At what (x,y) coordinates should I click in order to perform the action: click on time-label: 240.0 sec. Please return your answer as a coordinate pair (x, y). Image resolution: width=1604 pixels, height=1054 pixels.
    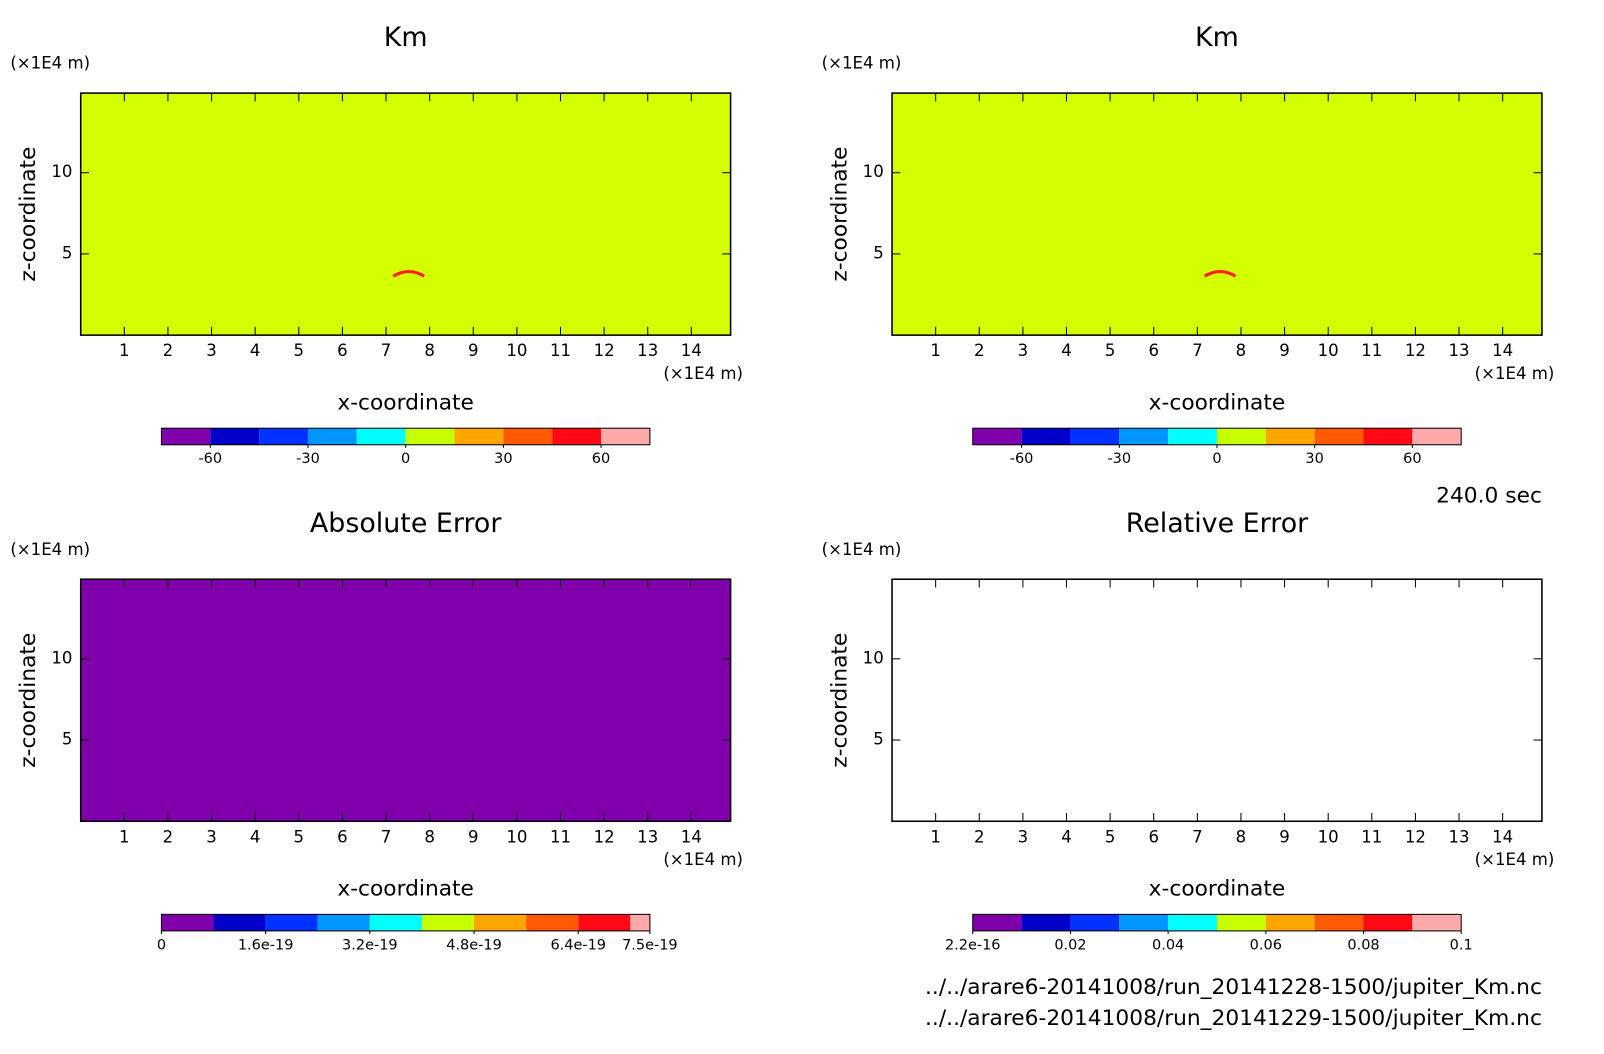
    Looking at the image, I should click on (1489, 495).